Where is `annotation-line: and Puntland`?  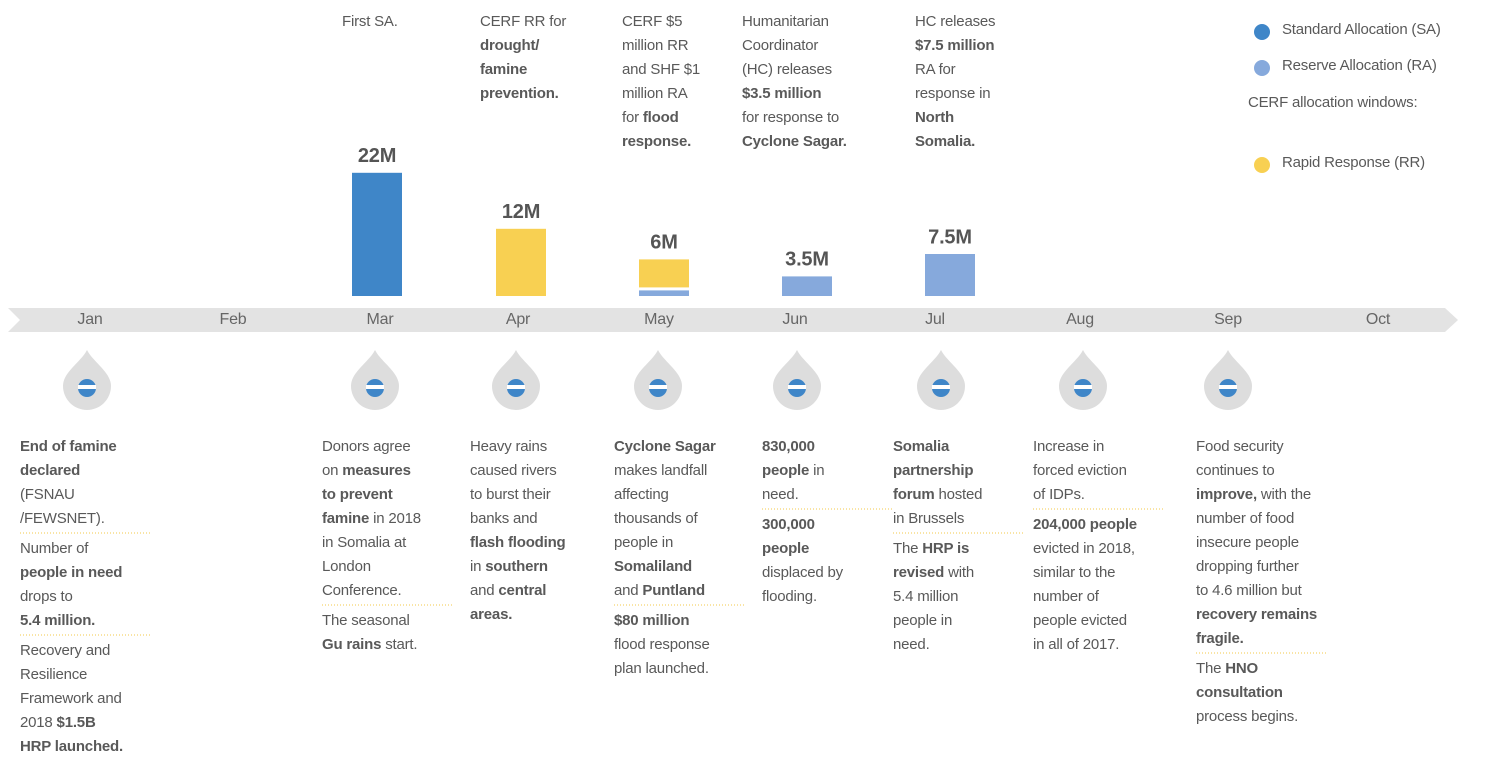 annotation-line: and Puntland is located at coordinates (659, 590).